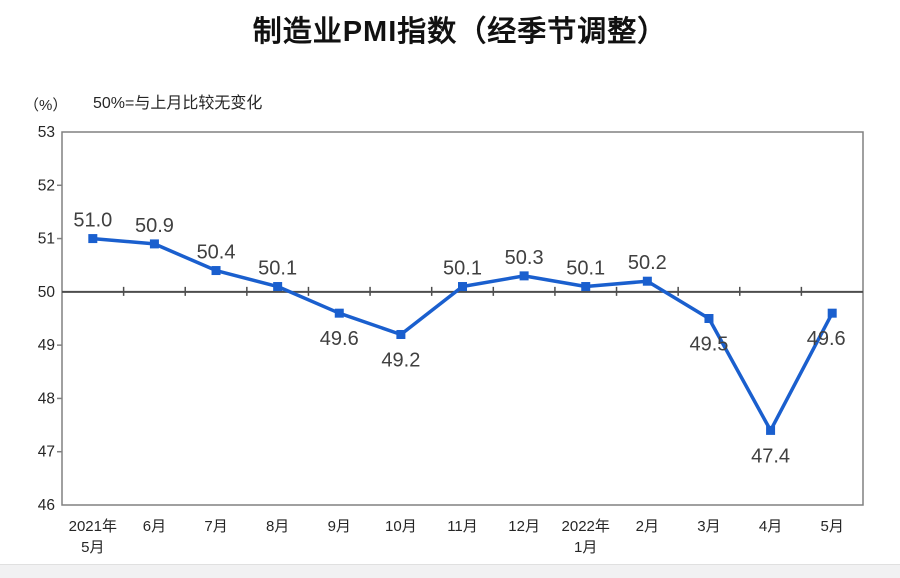 This screenshot has height=578, width=900. What do you see at coordinates (708, 526) in the screenshot?
I see `x-axis-tick-label: 3月` at bounding box center [708, 526].